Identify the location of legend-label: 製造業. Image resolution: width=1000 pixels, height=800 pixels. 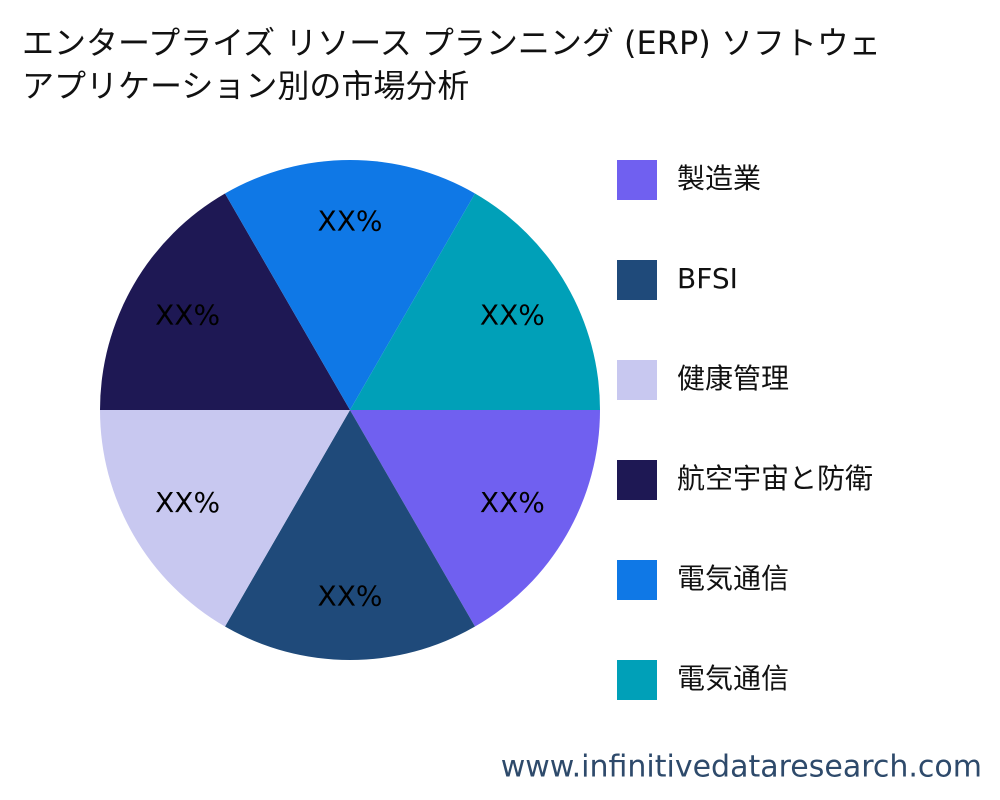
(719, 178).